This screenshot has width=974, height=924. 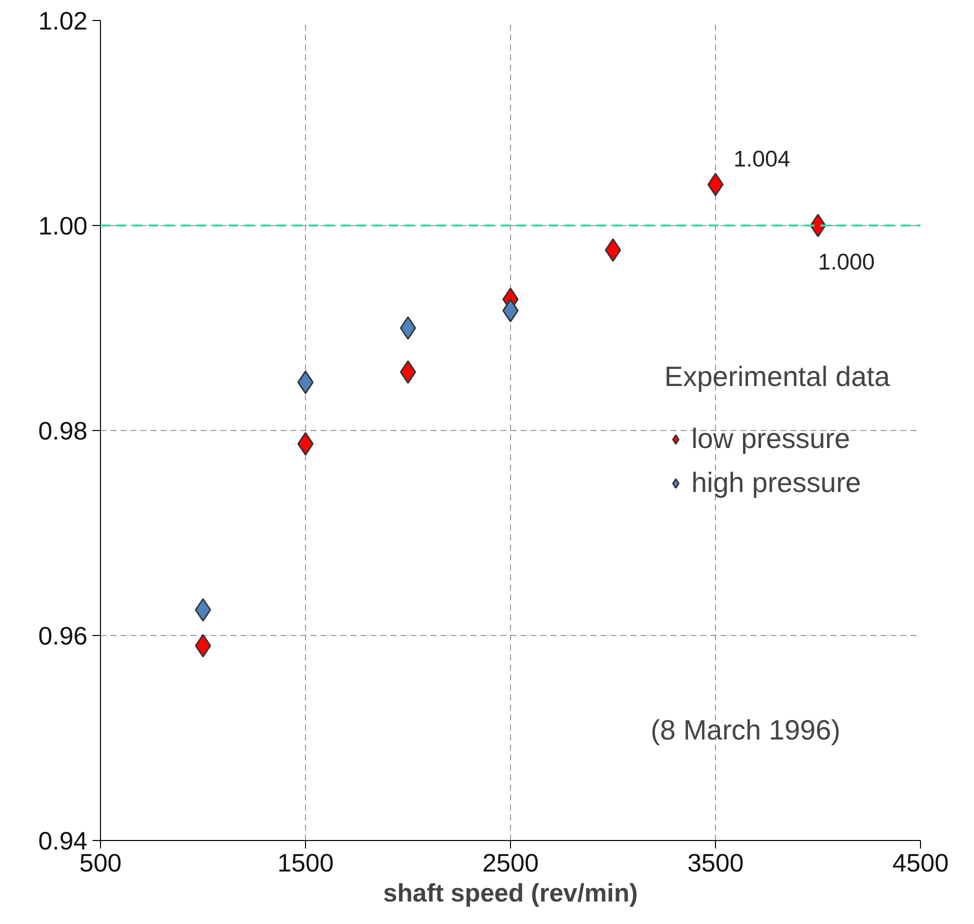 I want to click on annotation: (8 March 1996), so click(x=745, y=730).